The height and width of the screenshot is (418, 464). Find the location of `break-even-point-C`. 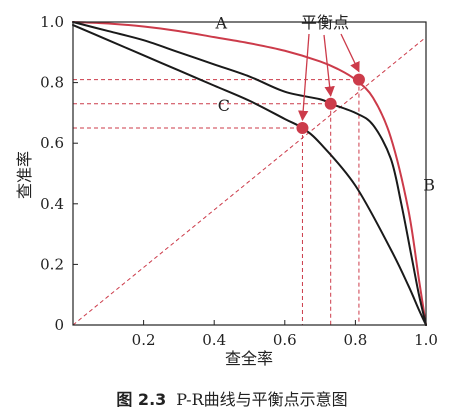

break-even-point-C is located at coordinates (302, 128).